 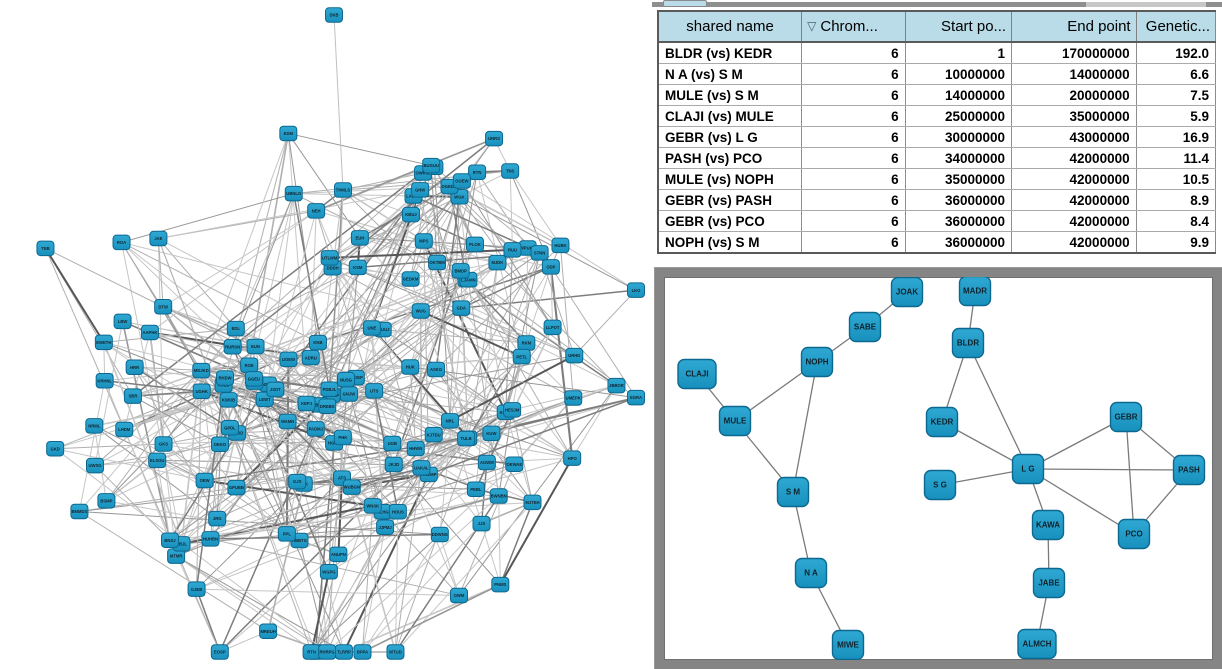 I want to click on network-node: GHW, so click(x=420, y=190).